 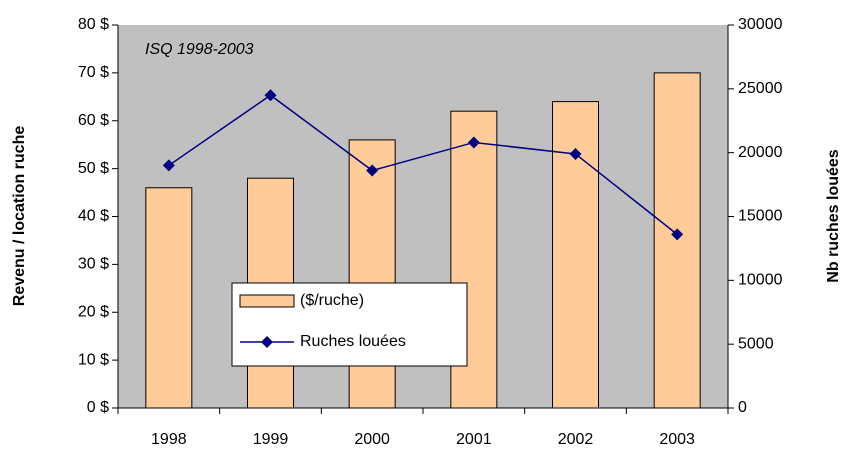 I want to click on x-tick-label: 2003, so click(x=677, y=439).